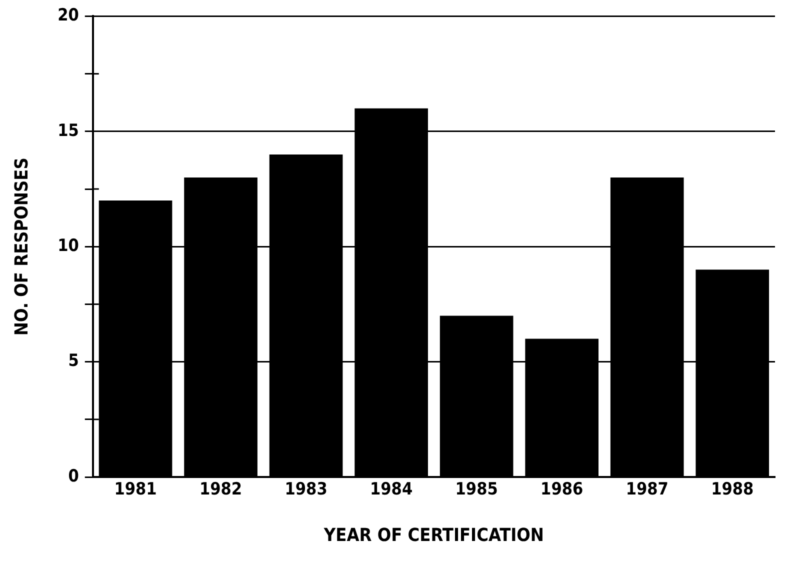  What do you see at coordinates (68, 246) in the screenshot?
I see `y-tick-label: 10` at bounding box center [68, 246].